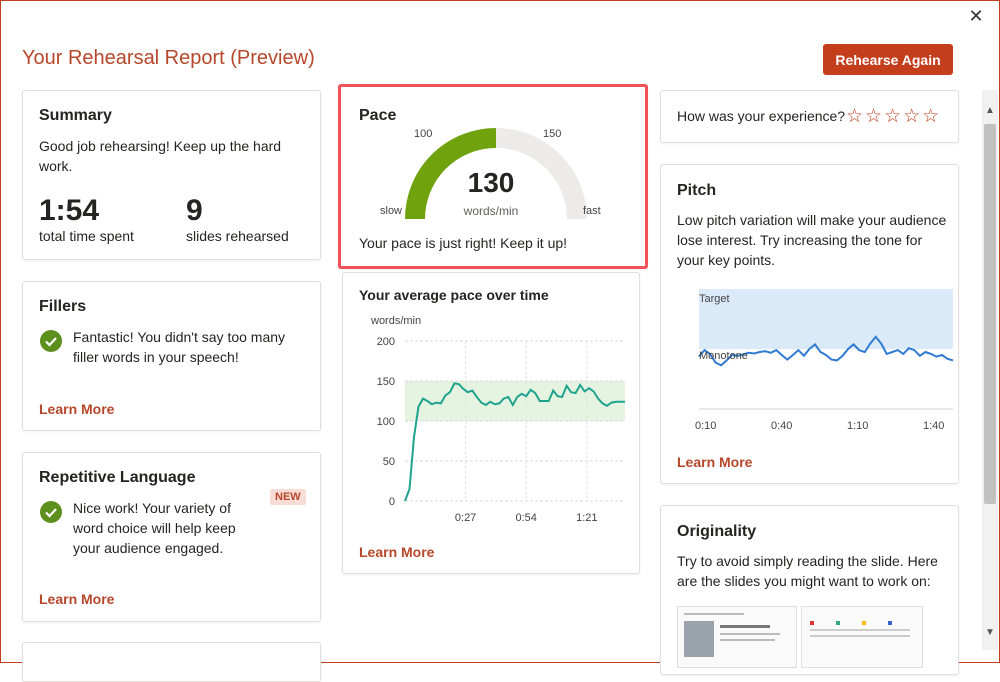 The width and height of the screenshot is (1000, 682). I want to click on scroll-up-icon: ▲, so click(990, 110).